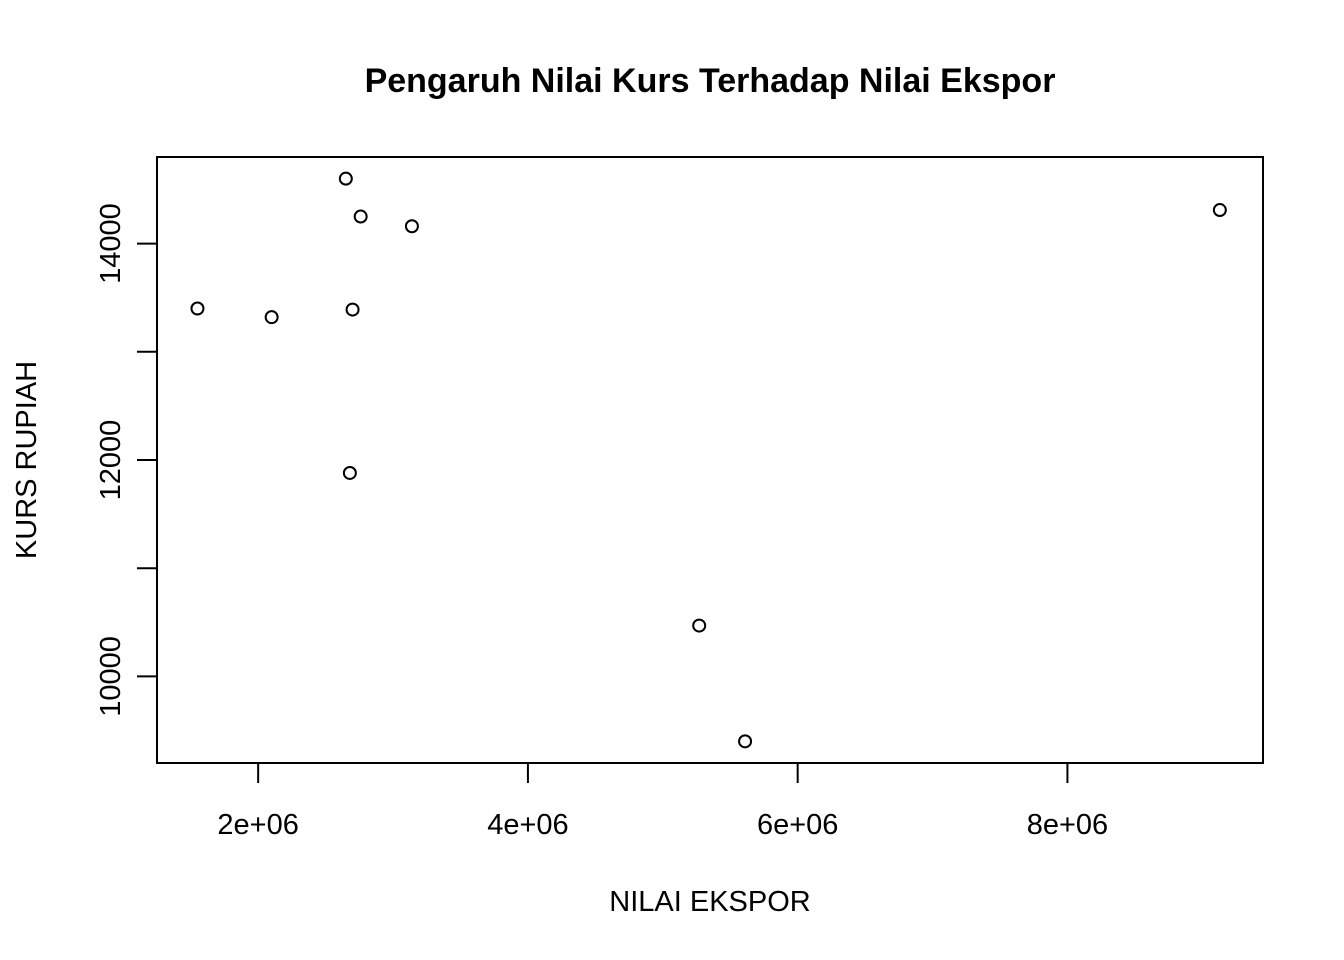  Describe the element at coordinates (1067, 825) in the screenshot. I see `x-tick-label: 8e+06` at that location.